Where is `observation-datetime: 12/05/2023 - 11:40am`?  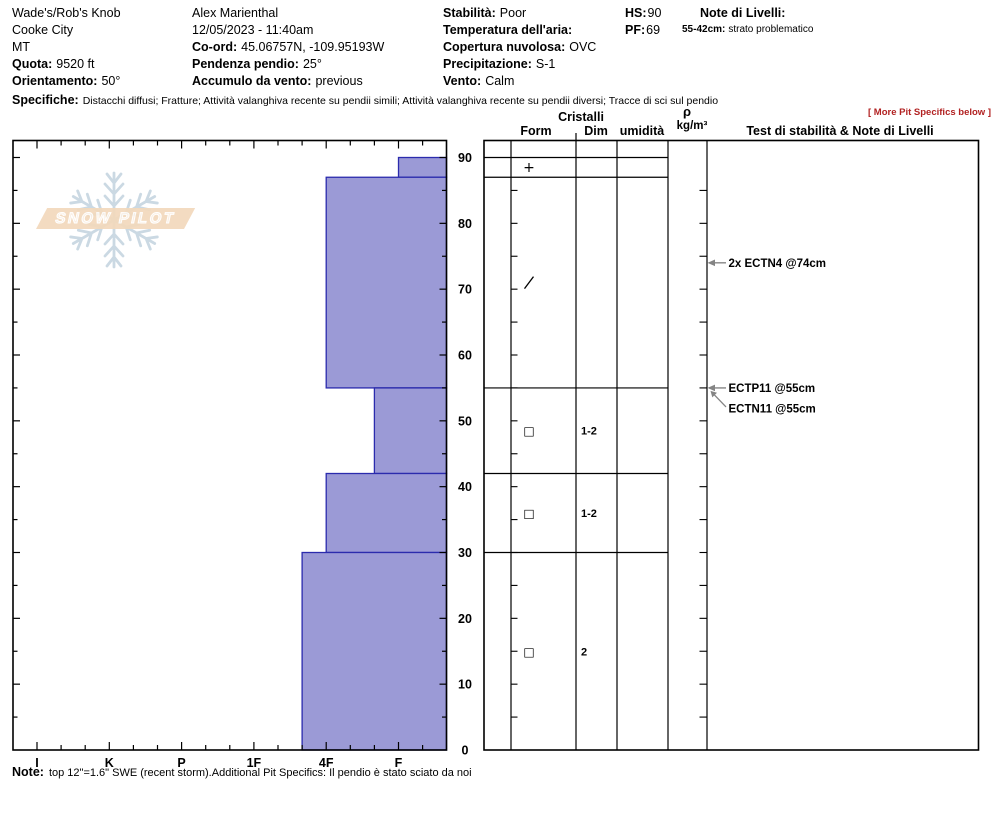 observation-datetime: 12/05/2023 - 11:40am is located at coordinates (253, 30).